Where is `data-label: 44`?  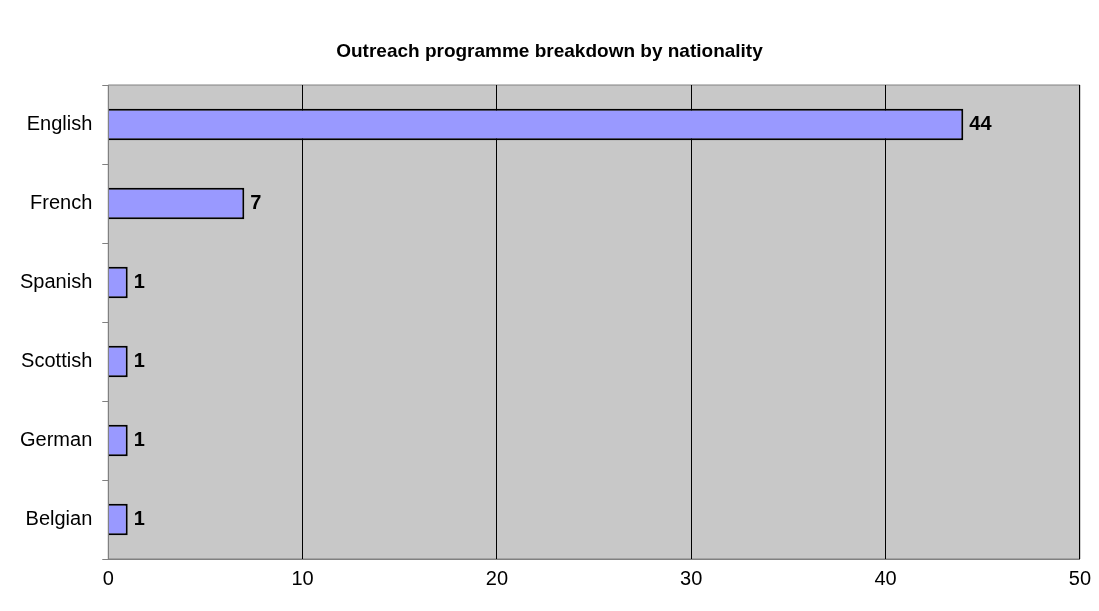
data-label: 44 is located at coordinates (981, 123).